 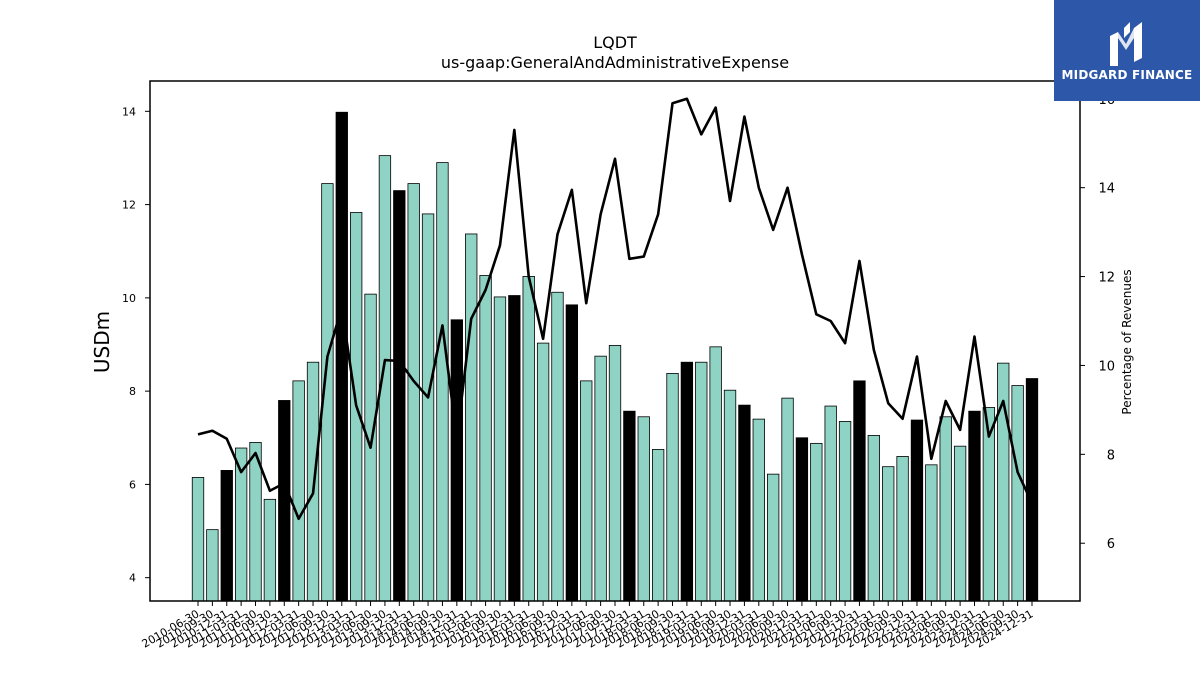 I want to click on y-tick-label-left: 6, so click(x=132, y=484).